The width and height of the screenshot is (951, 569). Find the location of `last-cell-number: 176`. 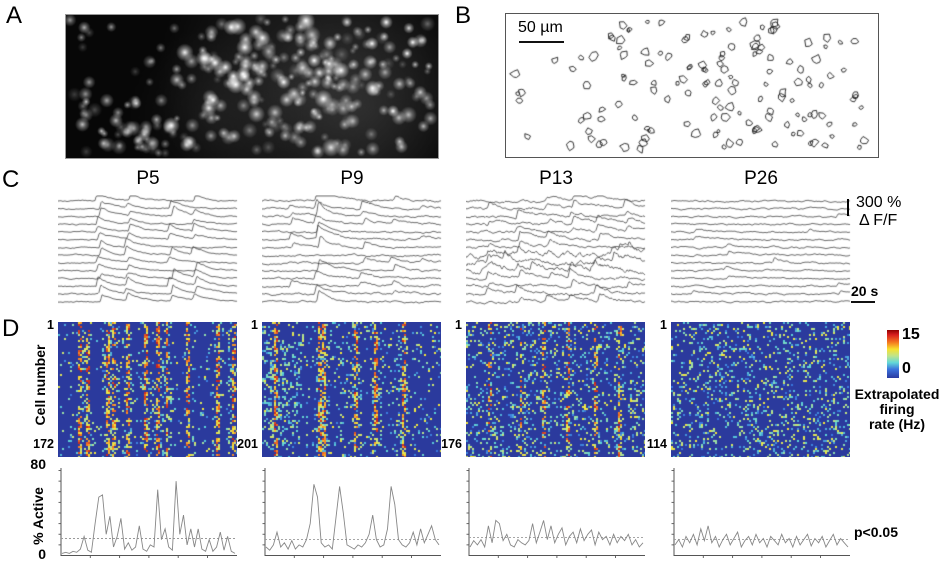

last-cell-number: 176 is located at coordinates (451, 444).